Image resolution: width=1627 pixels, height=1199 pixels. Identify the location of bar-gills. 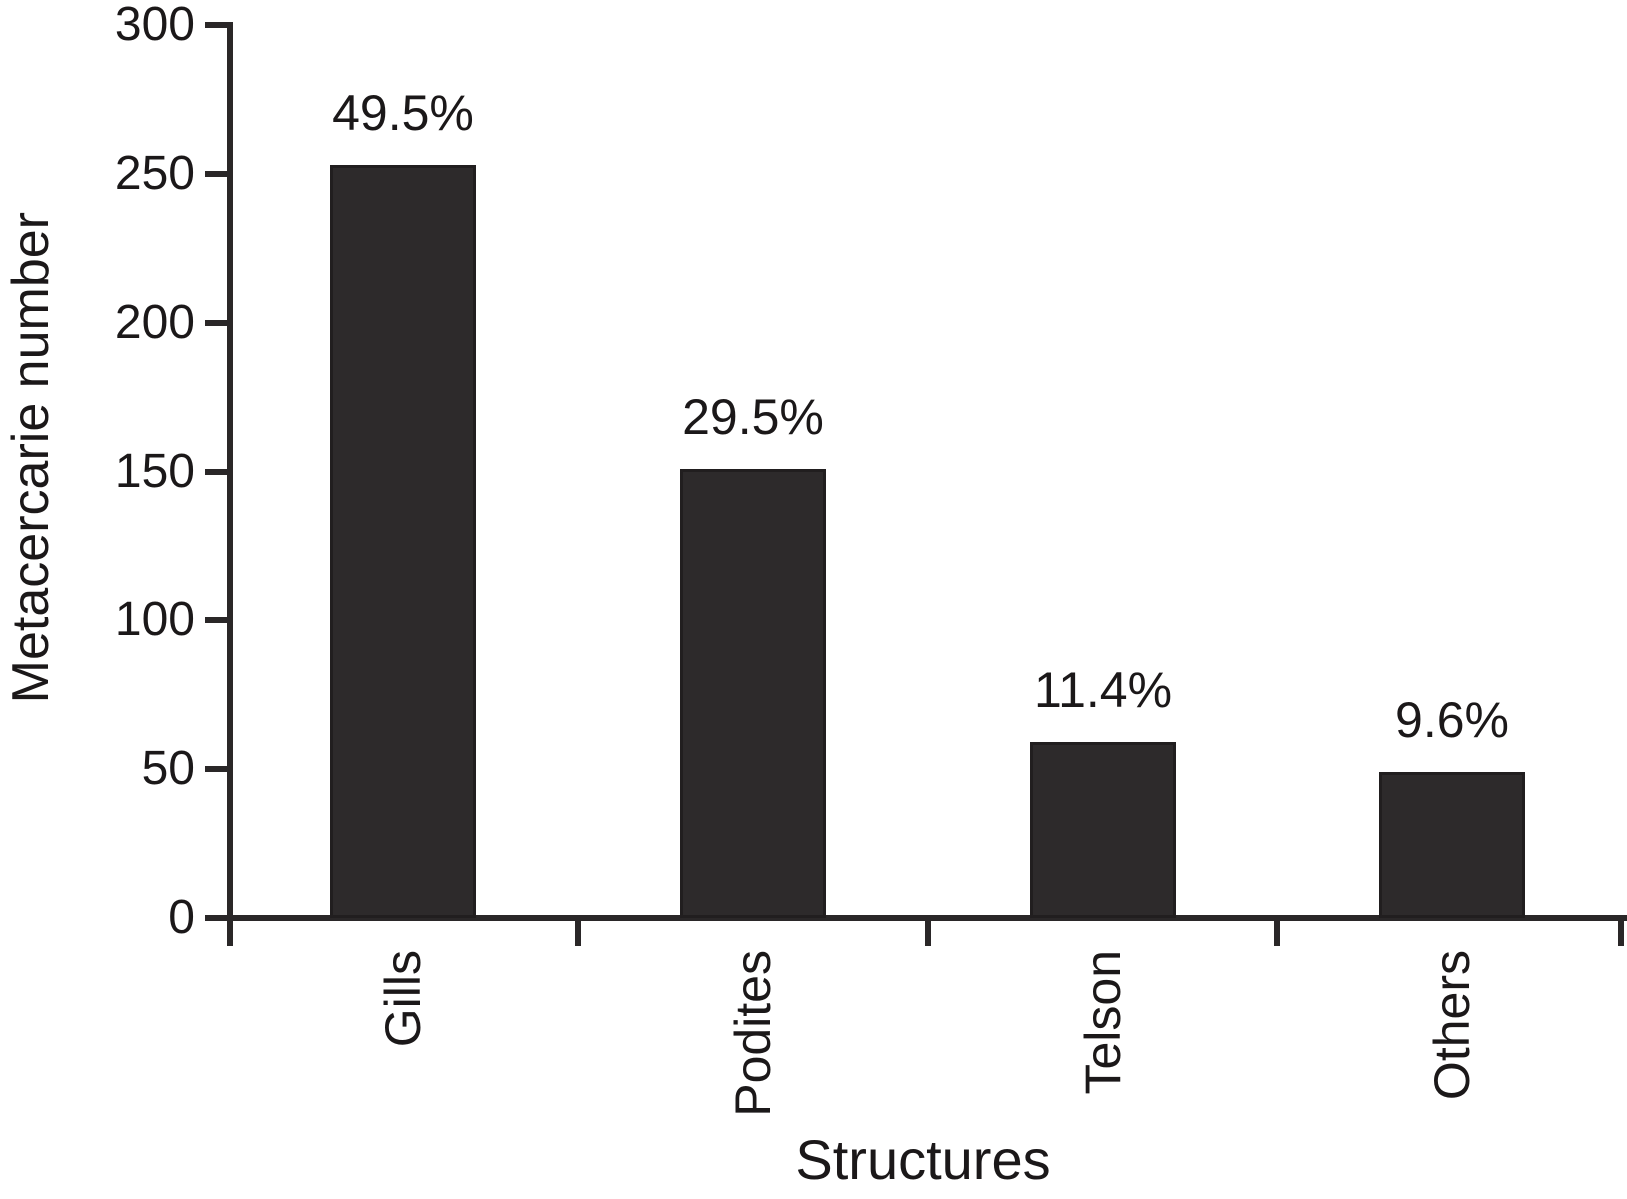
(403, 541).